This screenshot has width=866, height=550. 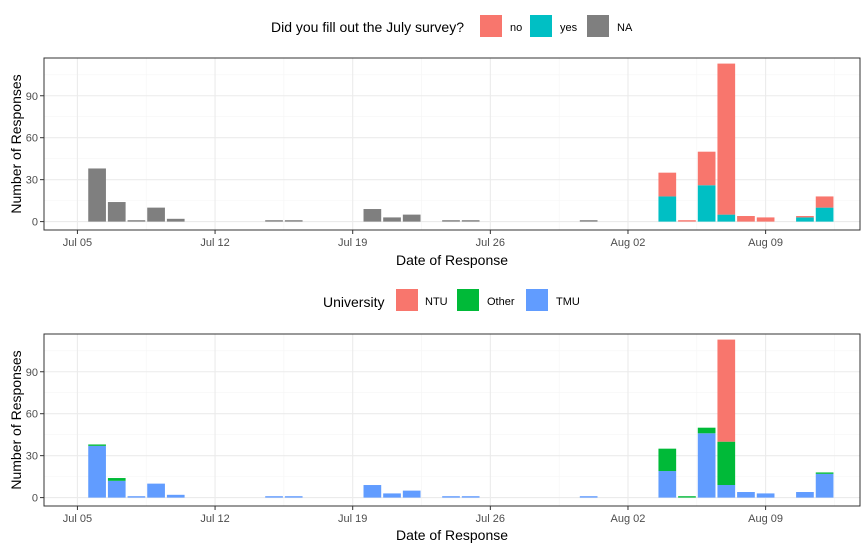 I want to click on y-axis-2-title: Number of Responses, so click(x=16, y=419).